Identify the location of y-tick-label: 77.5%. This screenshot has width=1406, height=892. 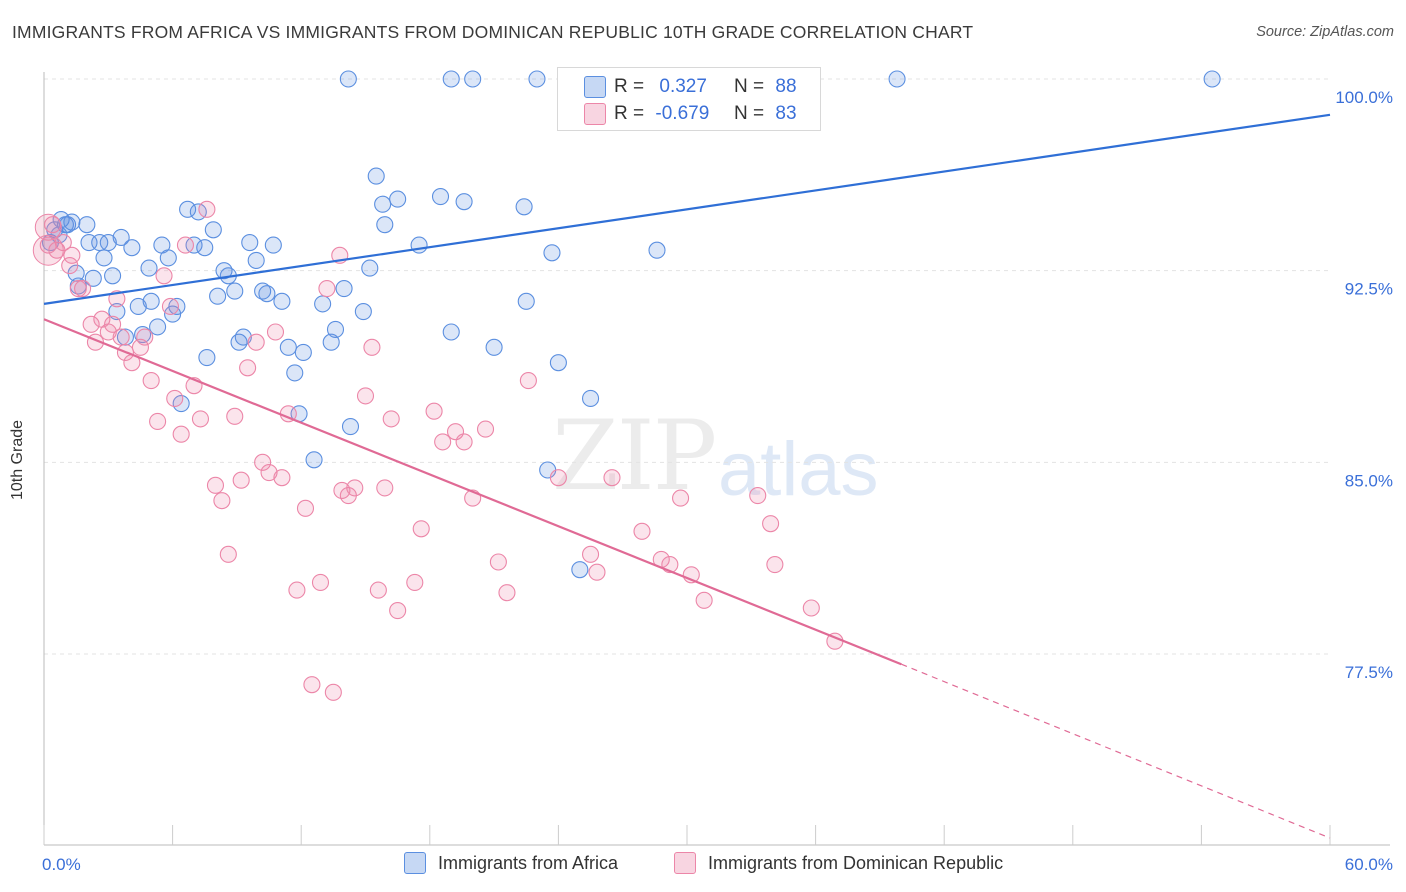
(1369, 672).